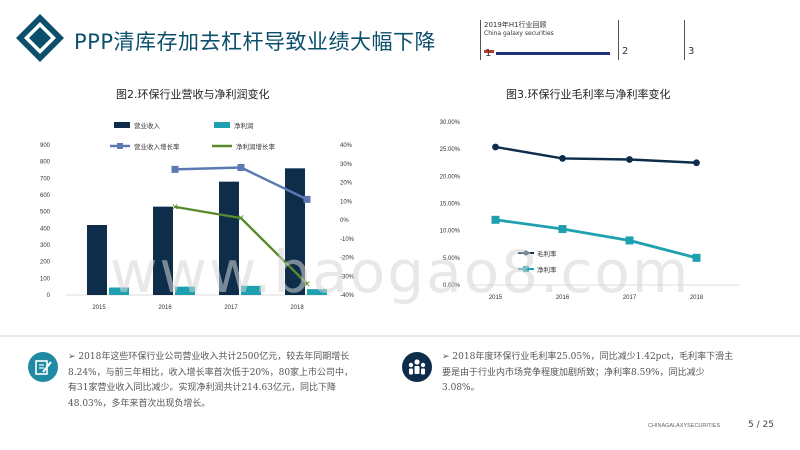  What do you see at coordinates (461, 388) in the screenshot?
I see `note-line: 3.08%。` at bounding box center [461, 388].